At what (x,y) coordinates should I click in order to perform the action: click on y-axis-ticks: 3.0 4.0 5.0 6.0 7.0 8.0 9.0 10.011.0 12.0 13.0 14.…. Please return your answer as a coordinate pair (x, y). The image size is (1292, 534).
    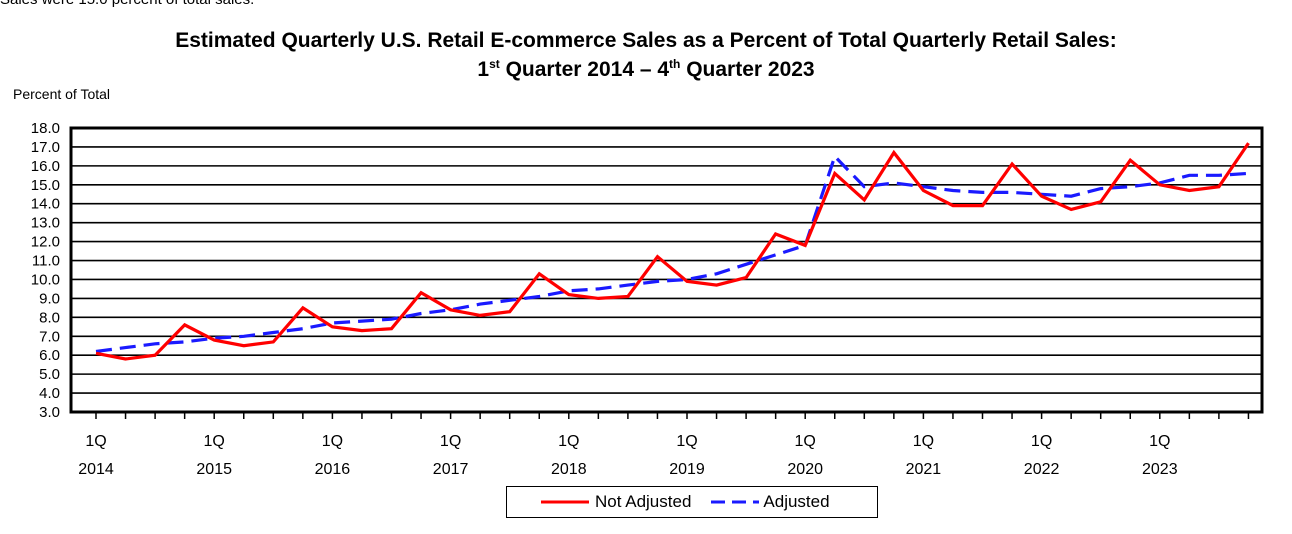
    Looking at the image, I should click on (45, 270).